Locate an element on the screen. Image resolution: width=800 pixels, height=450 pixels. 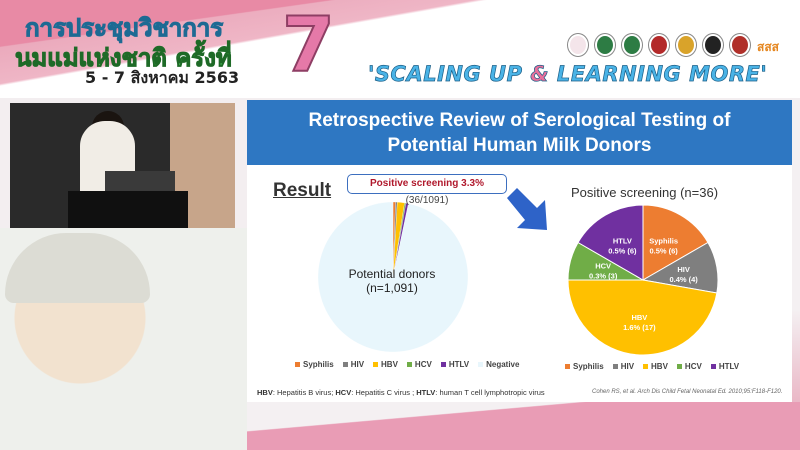
sponsor-logo-text: สสส is located at coordinates (768, 47).